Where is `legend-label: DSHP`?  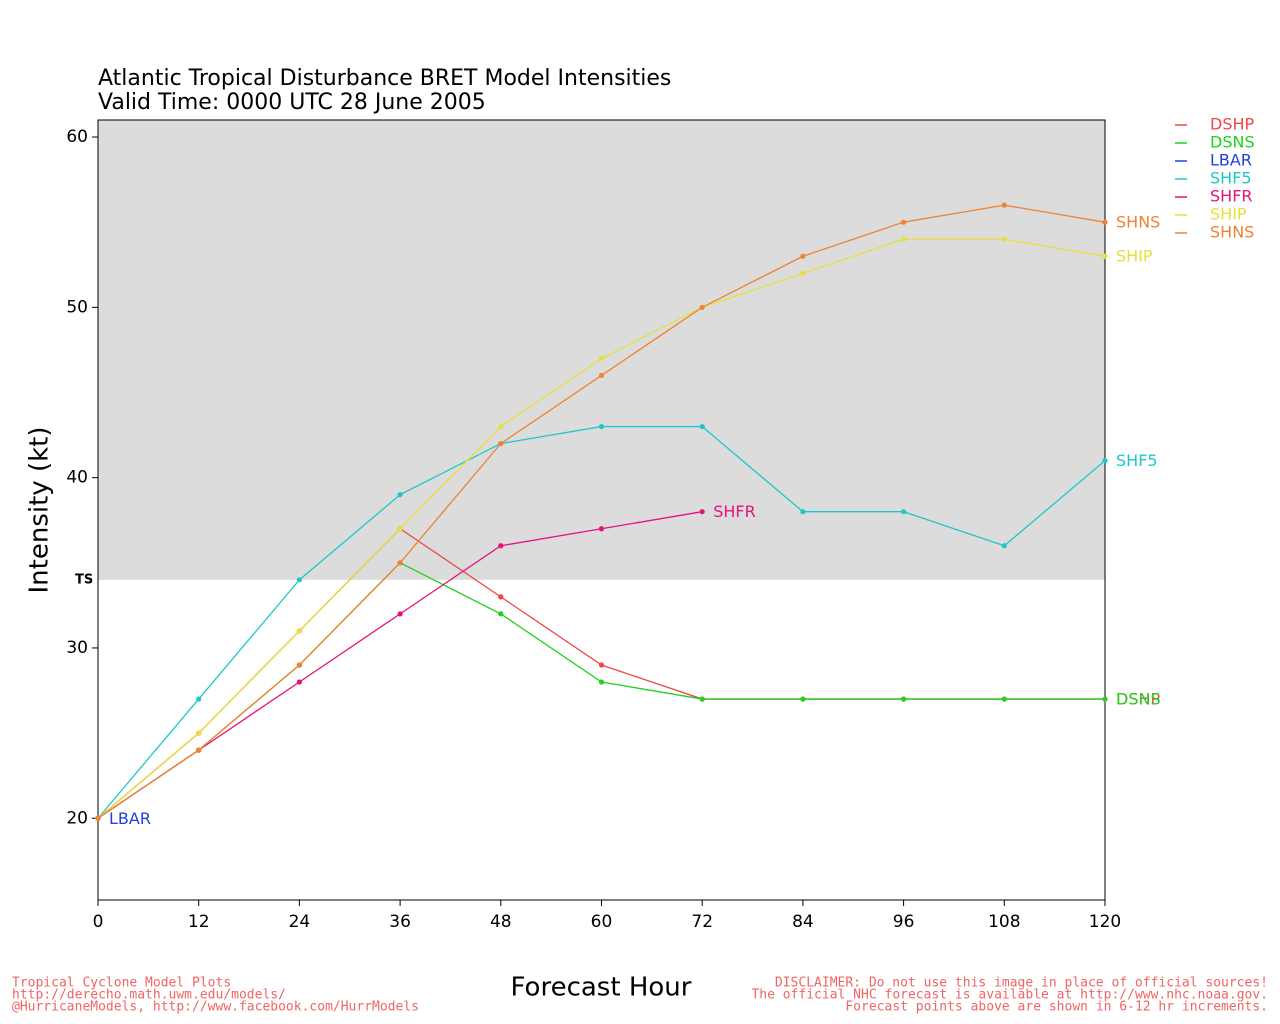 legend-label: DSHP is located at coordinates (1232, 124).